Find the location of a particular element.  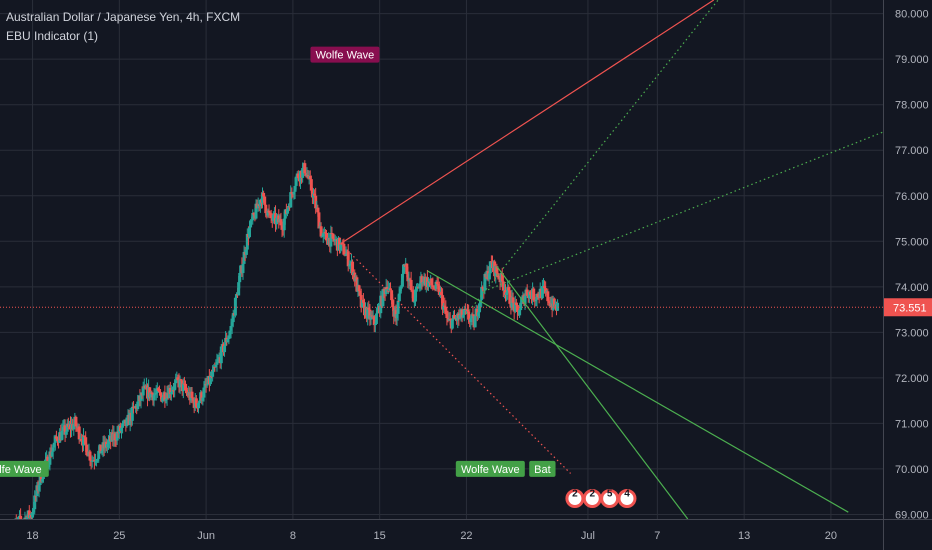

current-price-tag is located at coordinates (908, 307).